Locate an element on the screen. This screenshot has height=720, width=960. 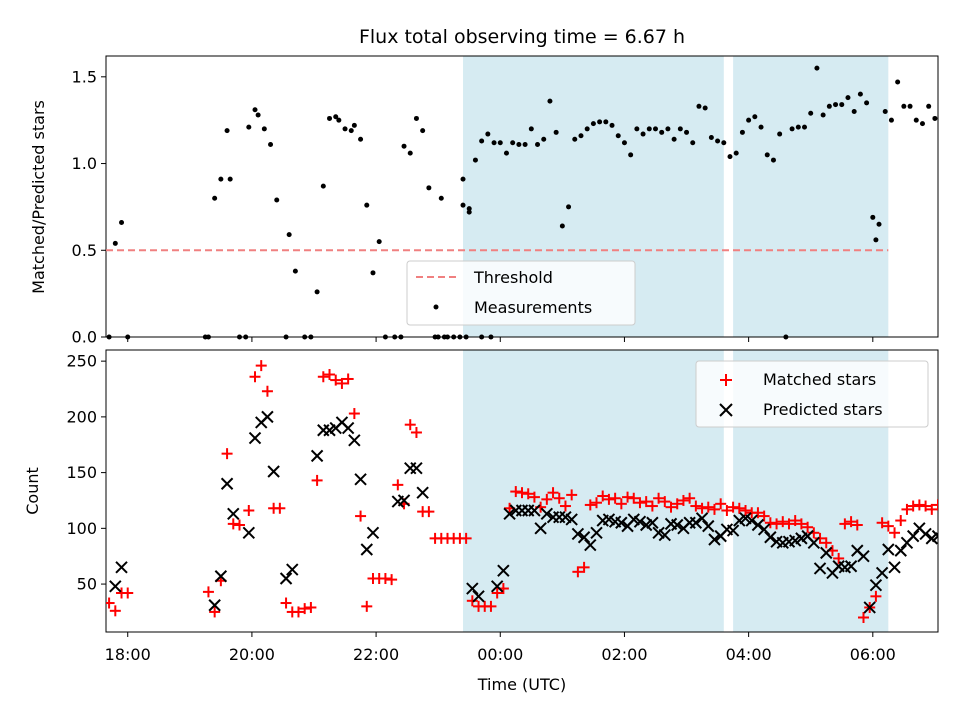
top-legend-box is located at coordinates (521, 293).